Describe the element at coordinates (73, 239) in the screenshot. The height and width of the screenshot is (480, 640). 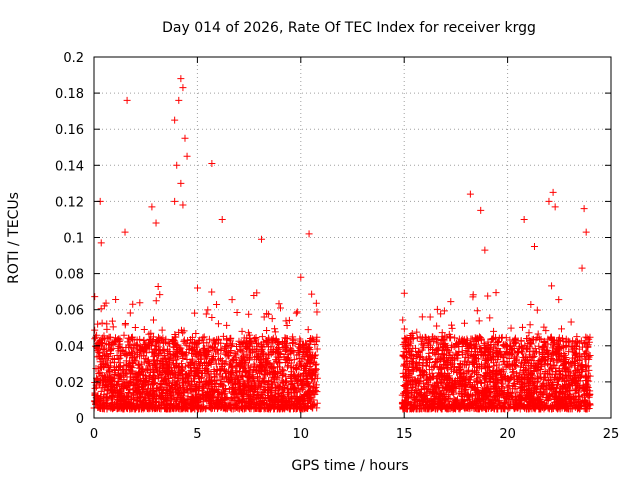
I see `y-tick-label: 0.1` at that location.